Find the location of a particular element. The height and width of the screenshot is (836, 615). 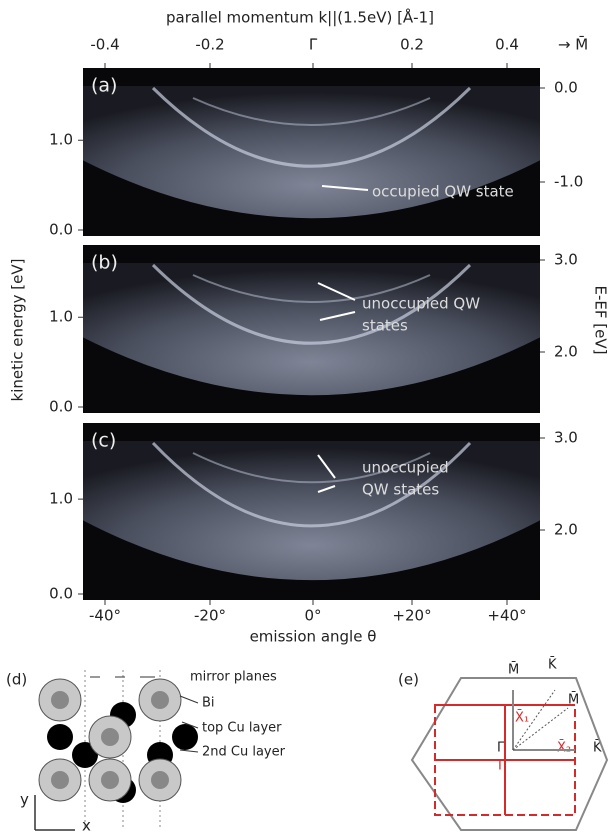

diagram-e-gamma_red: Γ̄ is located at coordinates (502, 766).